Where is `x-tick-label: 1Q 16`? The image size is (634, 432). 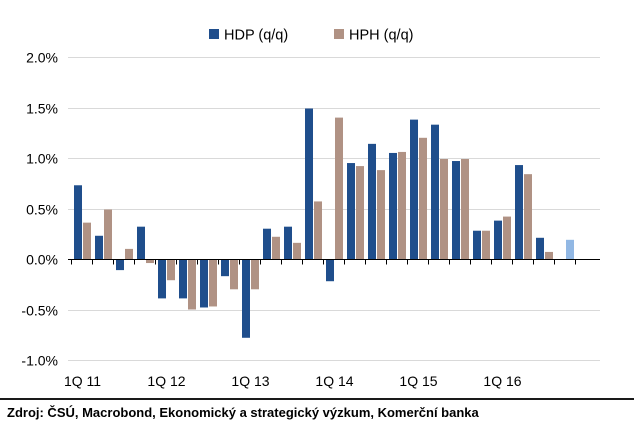 x-tick-label: 1Q 16 is located at coordinates (502, 381).